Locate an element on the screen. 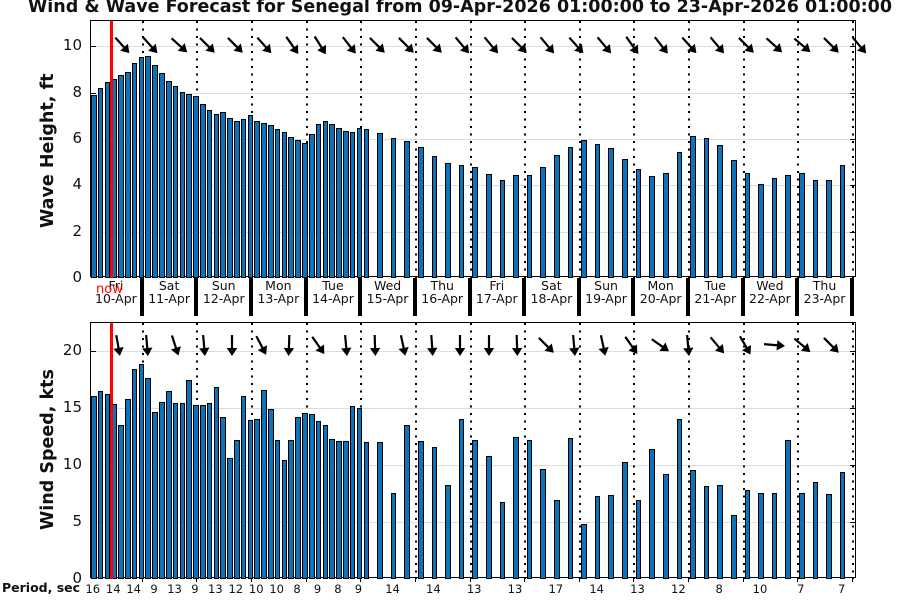 This screenshot has height=600, width=900. period-value: 9 is located at coordinates (154, 589).